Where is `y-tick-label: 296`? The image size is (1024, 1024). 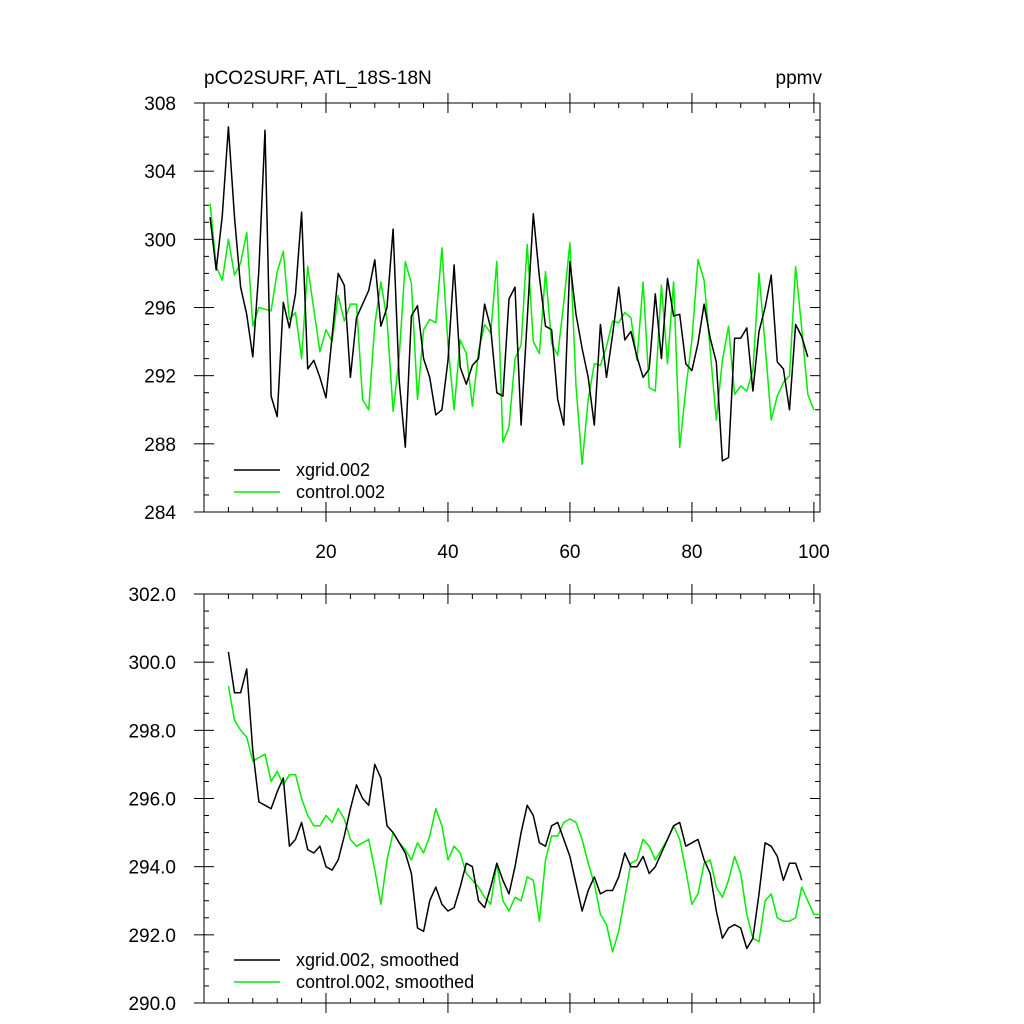
y-tick-label: 296 is located at coordinates (160, 309).